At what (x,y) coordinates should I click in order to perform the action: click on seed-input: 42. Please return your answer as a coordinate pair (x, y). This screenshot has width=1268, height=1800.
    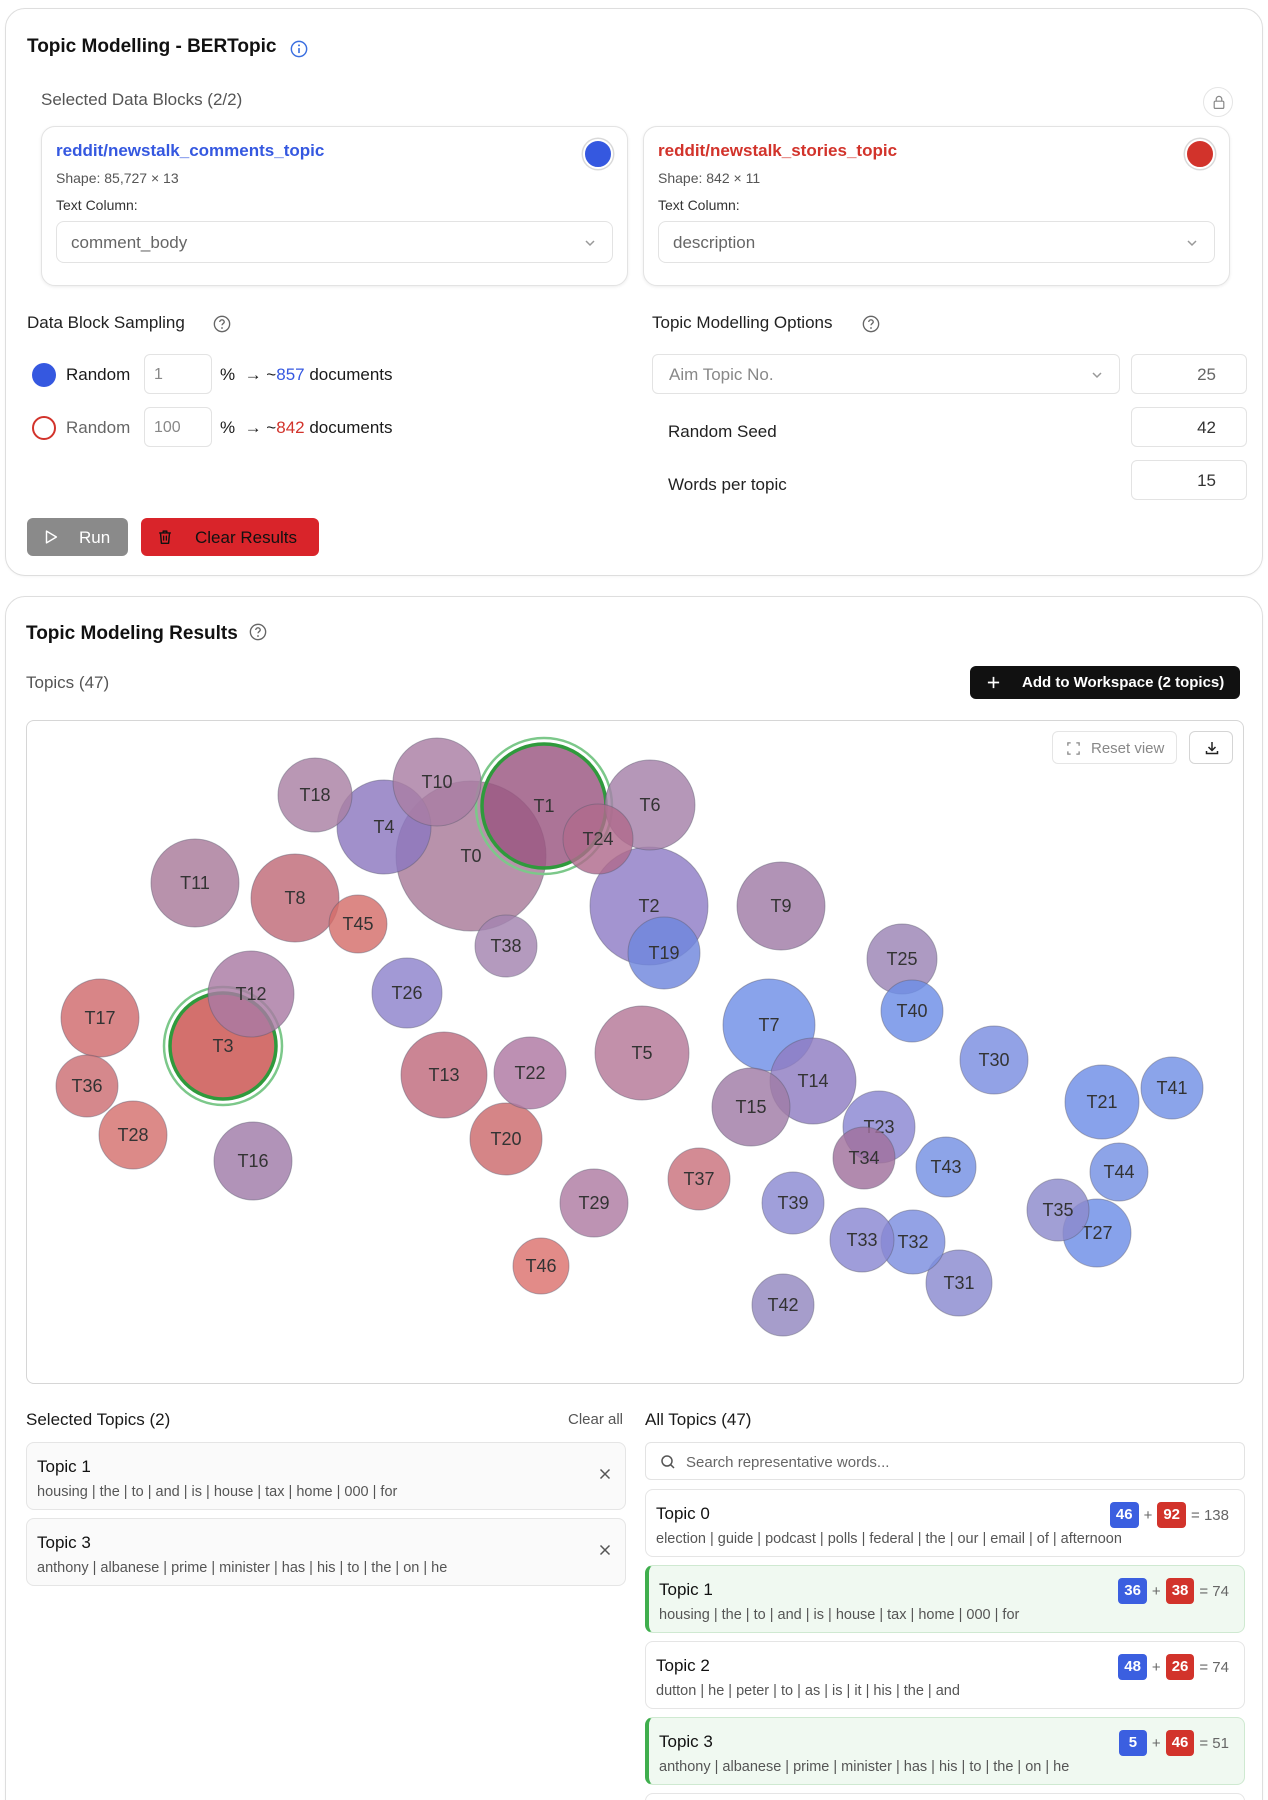
    Looking at the image, I should click on (1189, 427).